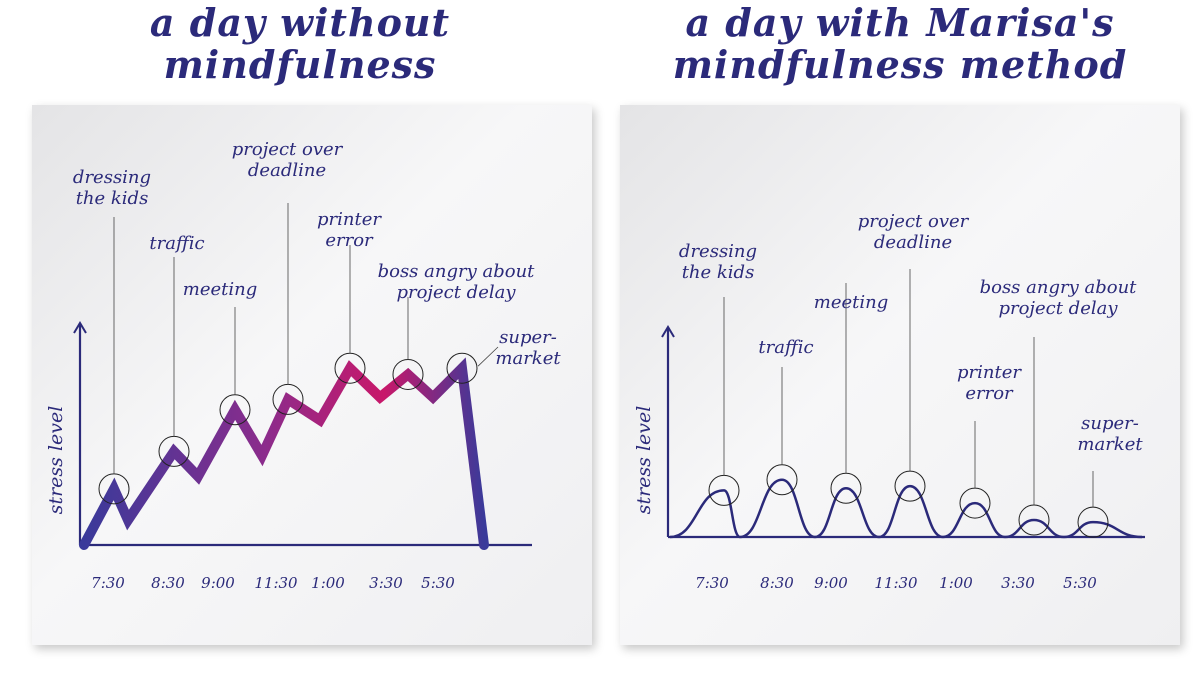 The width and height of the screenshot is (1200, 678). Describe the element at coordinates (218, 583) in the screenshot. I see `left-x-tick-label: 9:00` at that location.